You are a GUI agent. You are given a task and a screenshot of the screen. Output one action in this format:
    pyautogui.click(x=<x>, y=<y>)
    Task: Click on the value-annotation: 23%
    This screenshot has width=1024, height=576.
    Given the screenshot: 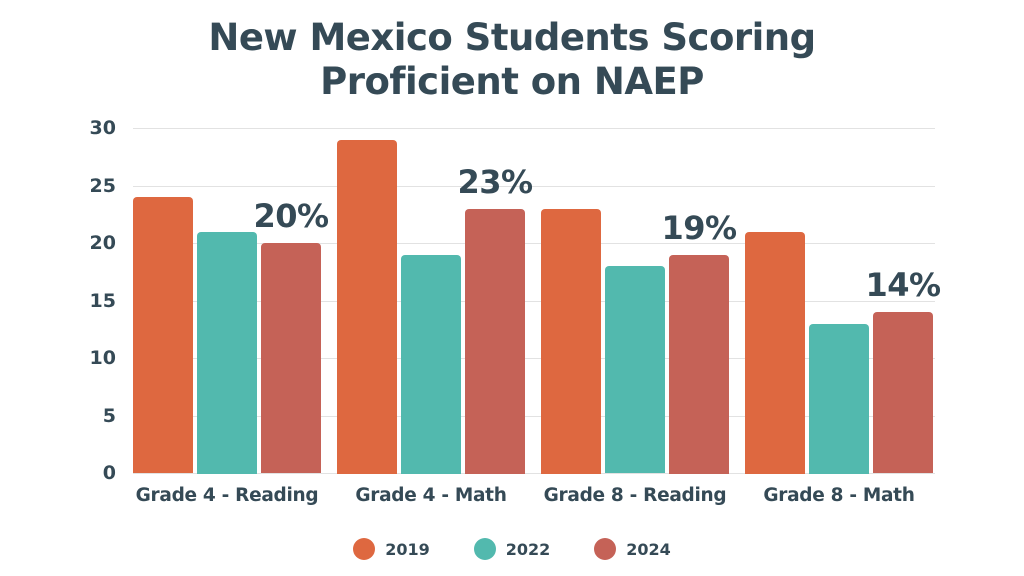 What is the action you would take?
    pyautogui.click(x=495, y=182)
    